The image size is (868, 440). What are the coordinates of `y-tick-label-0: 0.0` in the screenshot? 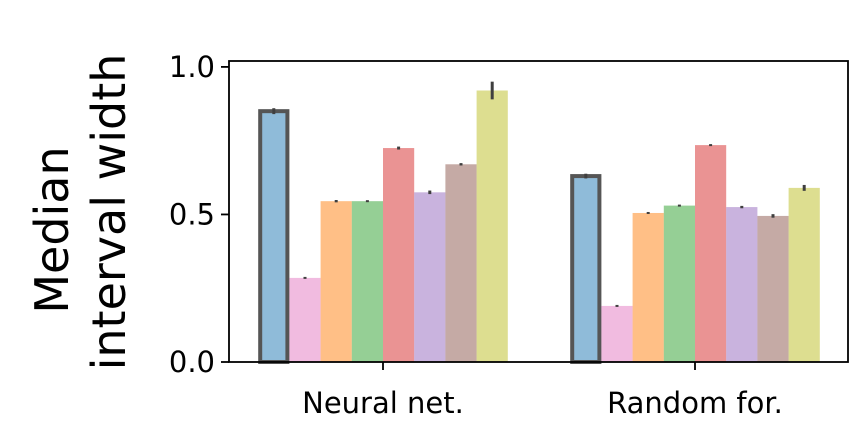 It's located at (192, 362).